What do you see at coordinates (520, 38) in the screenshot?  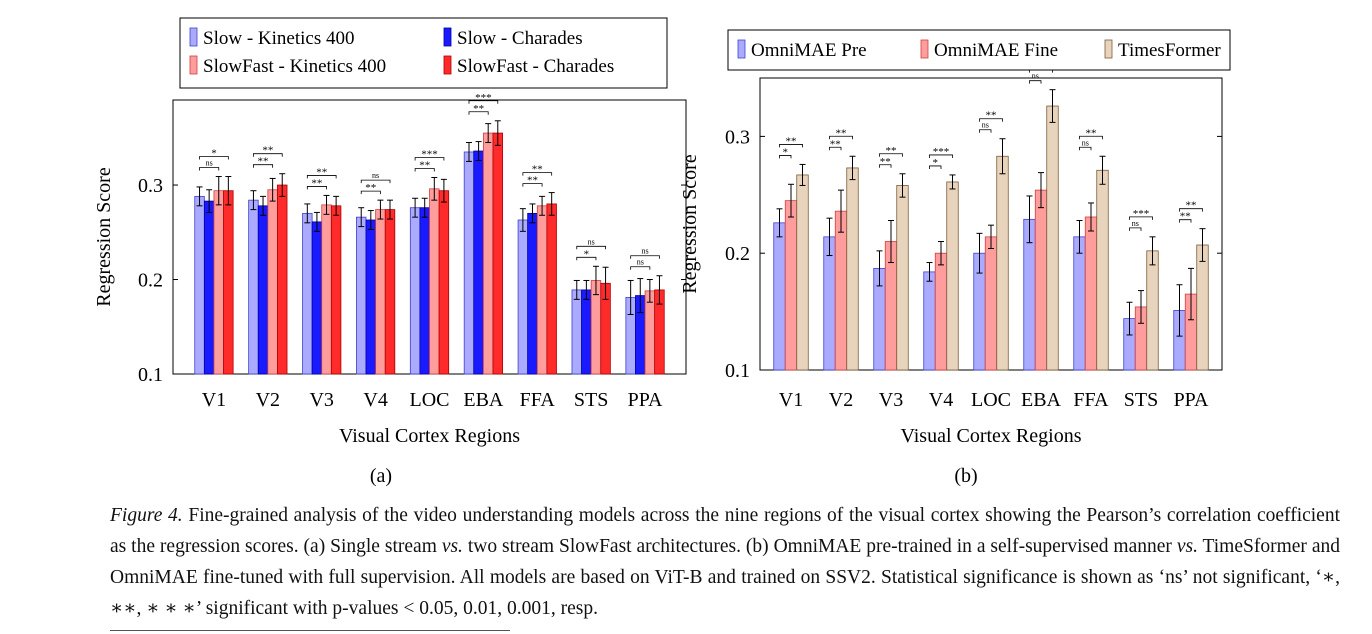 I see `legend-label: Slow - Charades` at bounding box center [520, 38].